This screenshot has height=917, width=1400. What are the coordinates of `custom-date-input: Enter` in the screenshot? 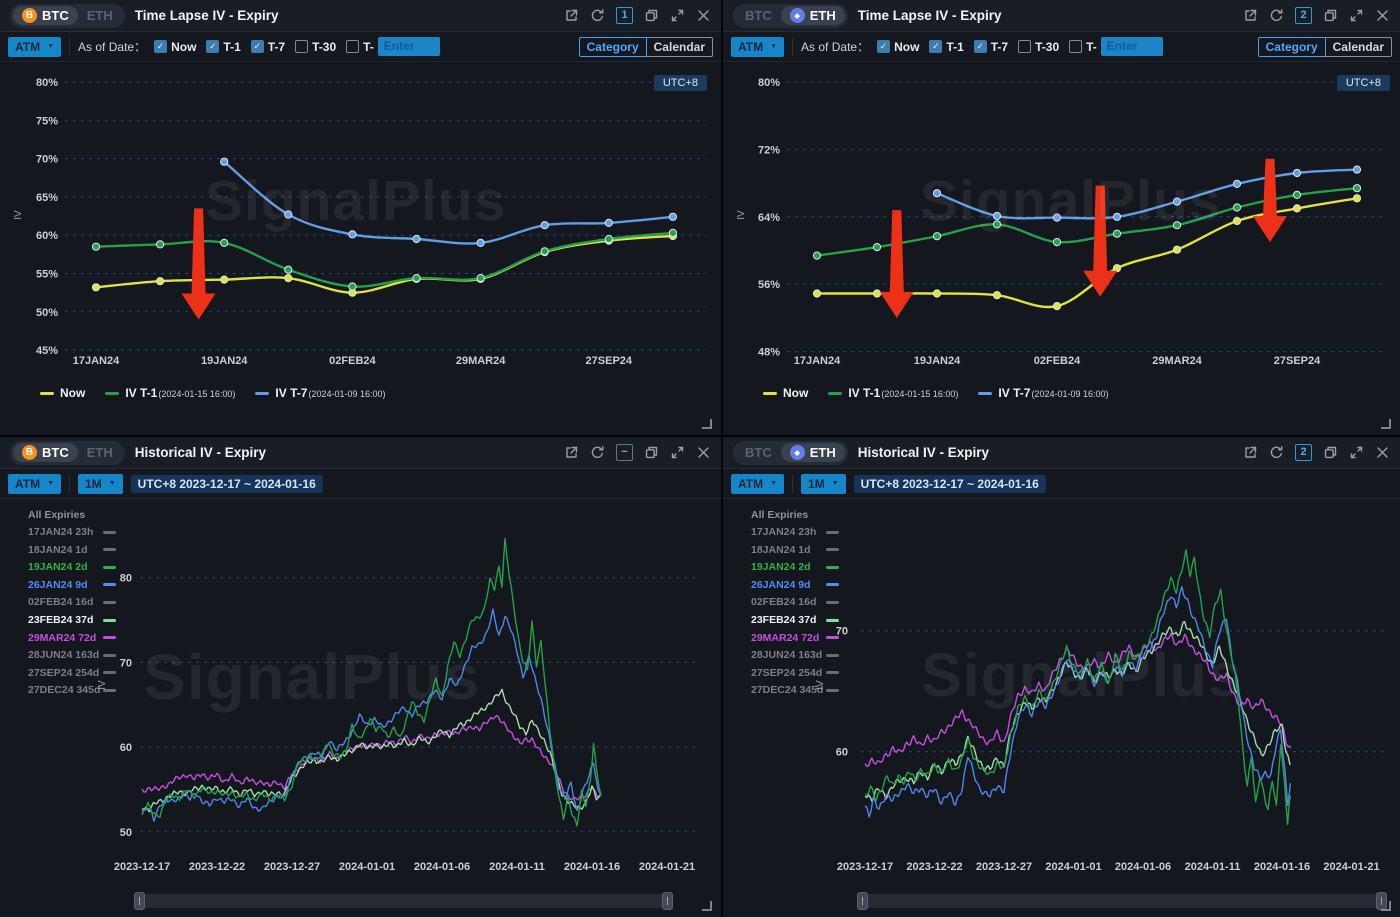 It's located at (408, 46).